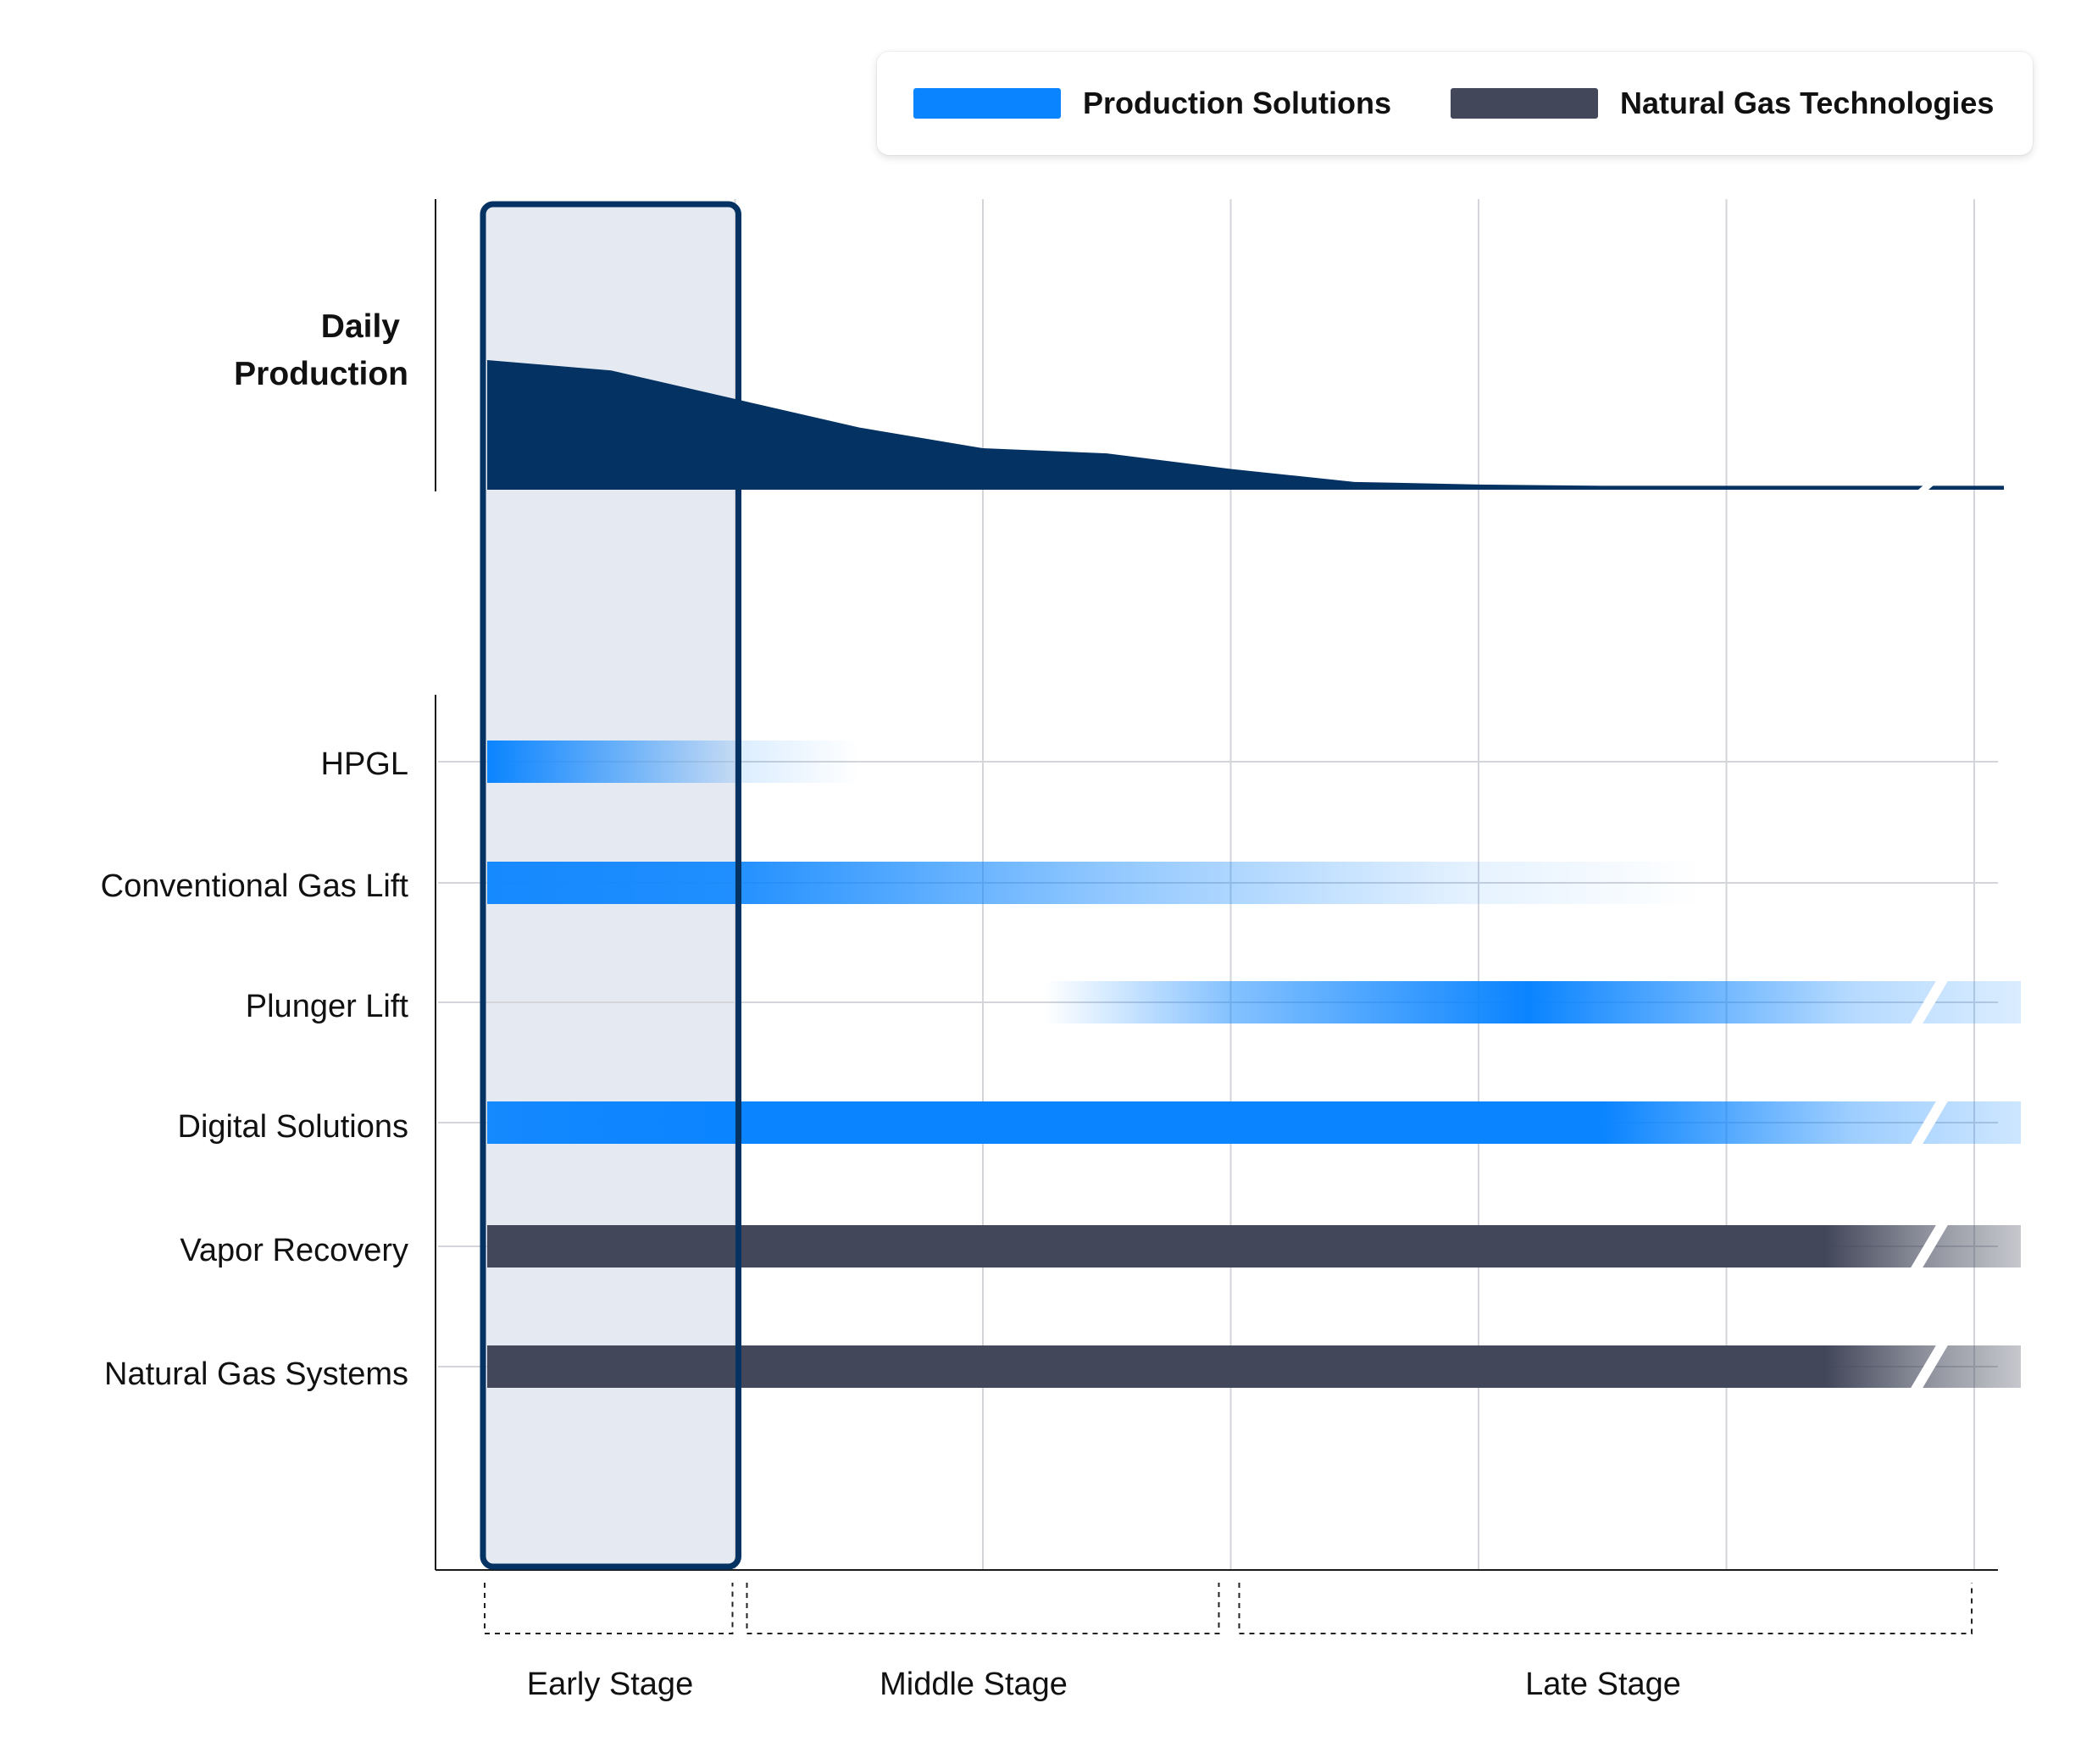 This screenshot has width=2081, height=1764. I want to click on break-mark-vapor-recovery, so click(1929, 1246).